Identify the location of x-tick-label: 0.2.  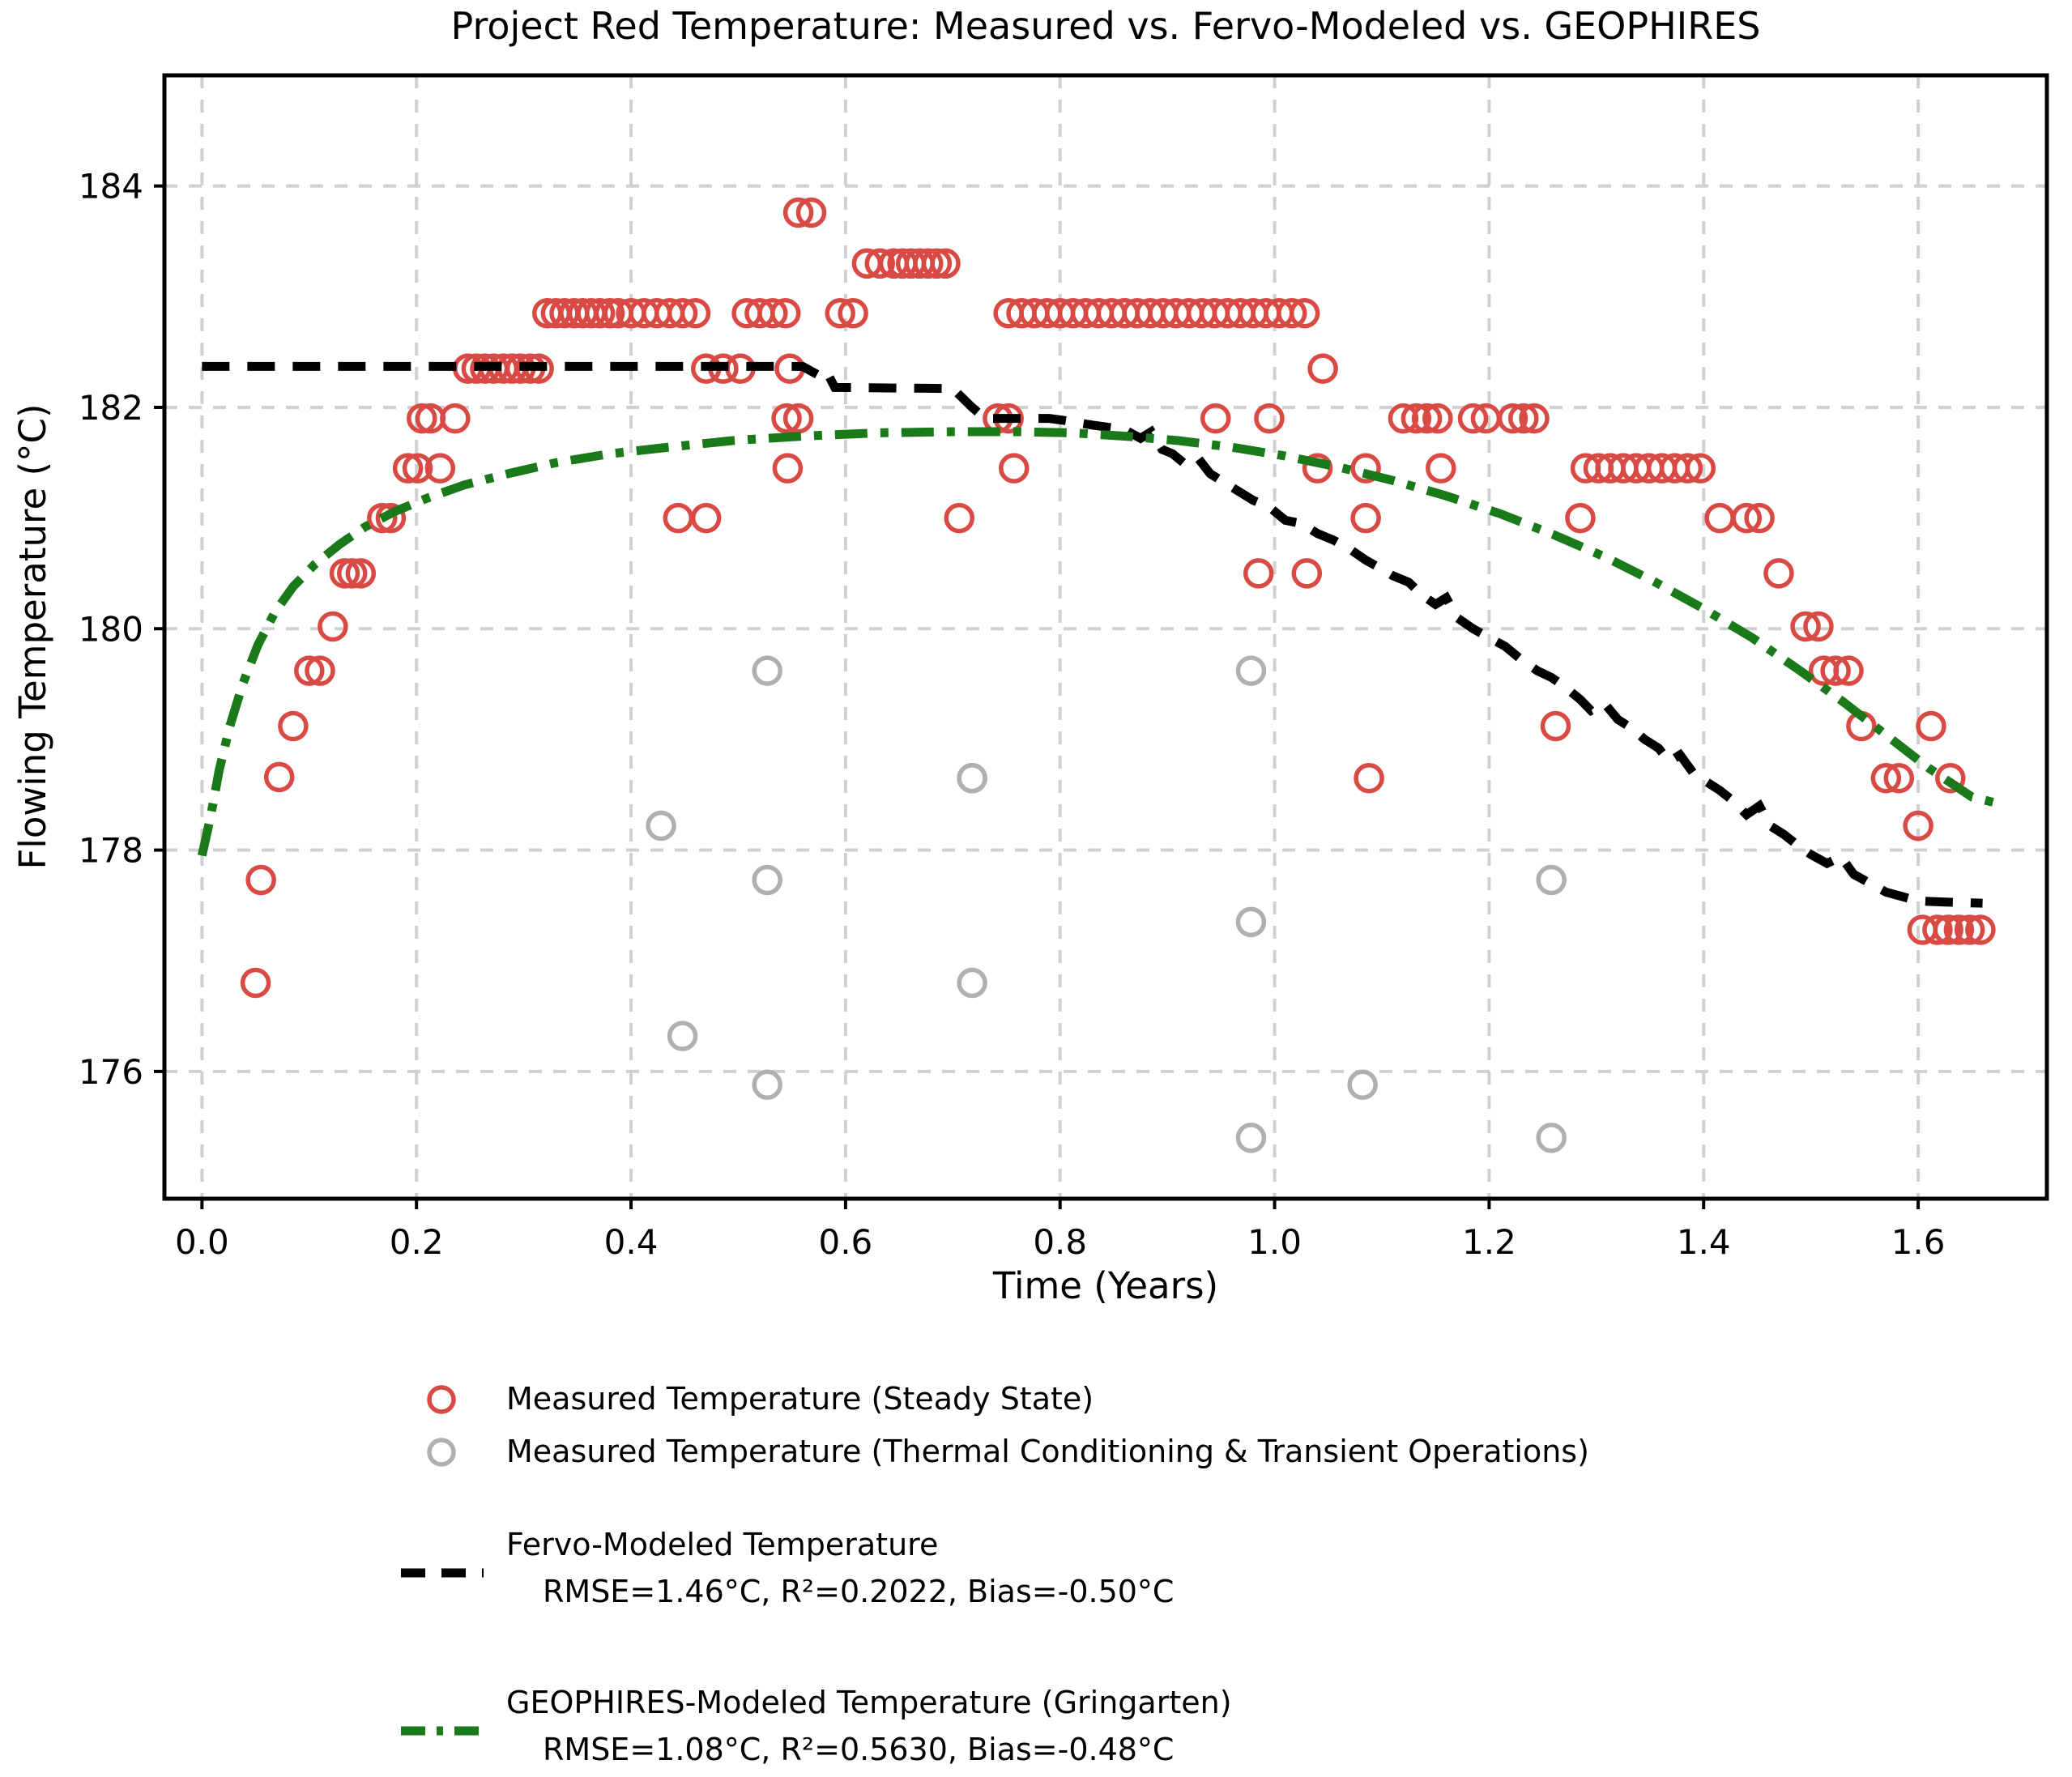
(417, 1242).